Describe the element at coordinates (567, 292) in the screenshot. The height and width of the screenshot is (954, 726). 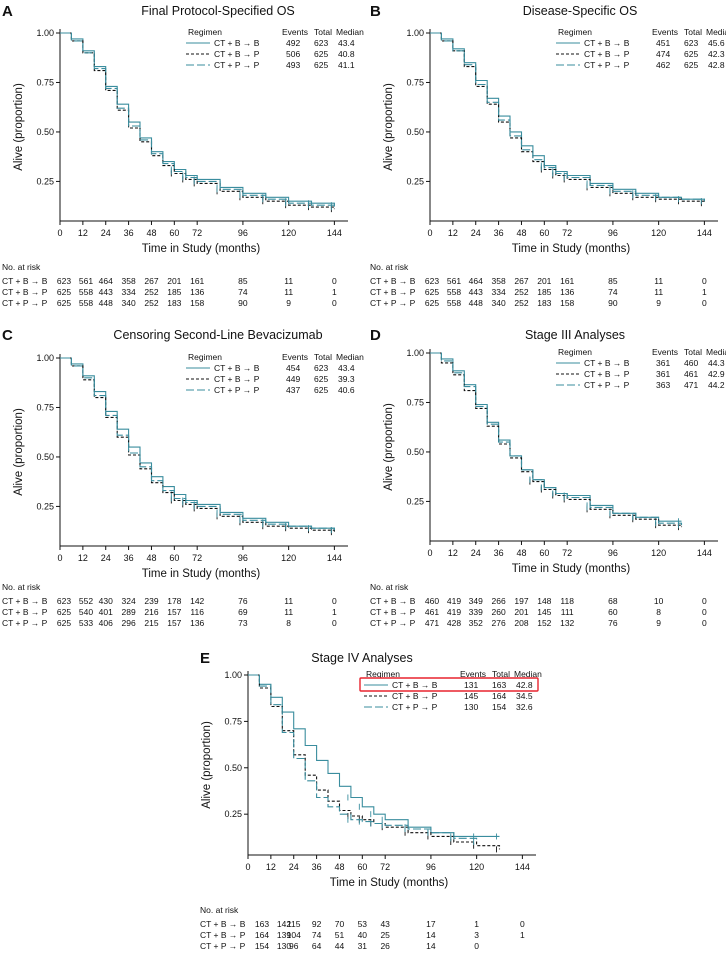
I see `risk-value: 136` at that location.